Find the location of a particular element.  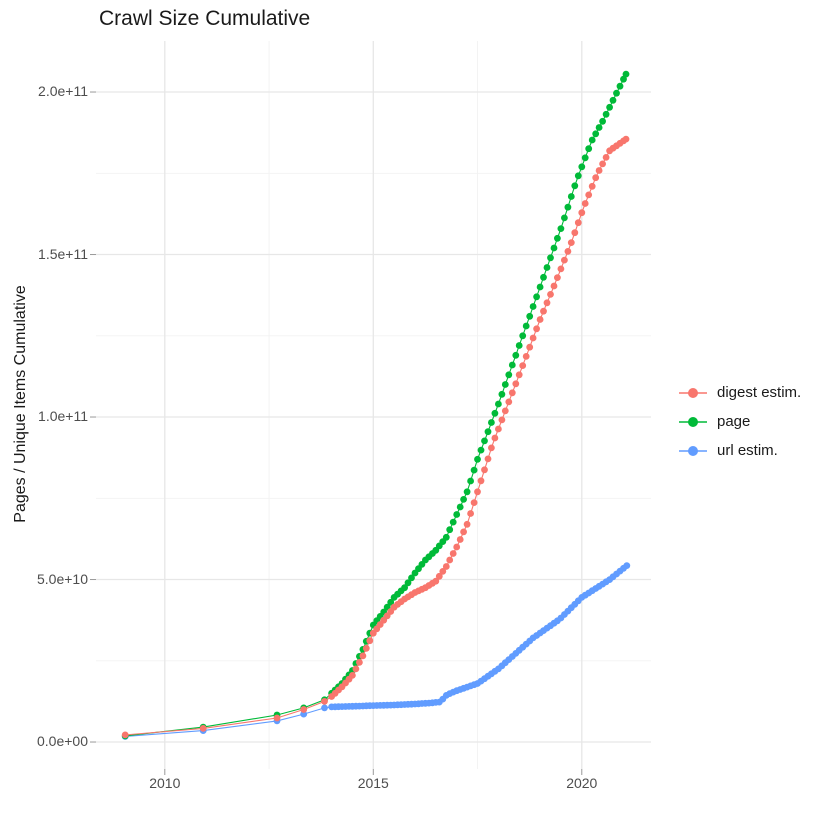

legend-item-url-estim: url estim. is located at coordinates (739, 450).